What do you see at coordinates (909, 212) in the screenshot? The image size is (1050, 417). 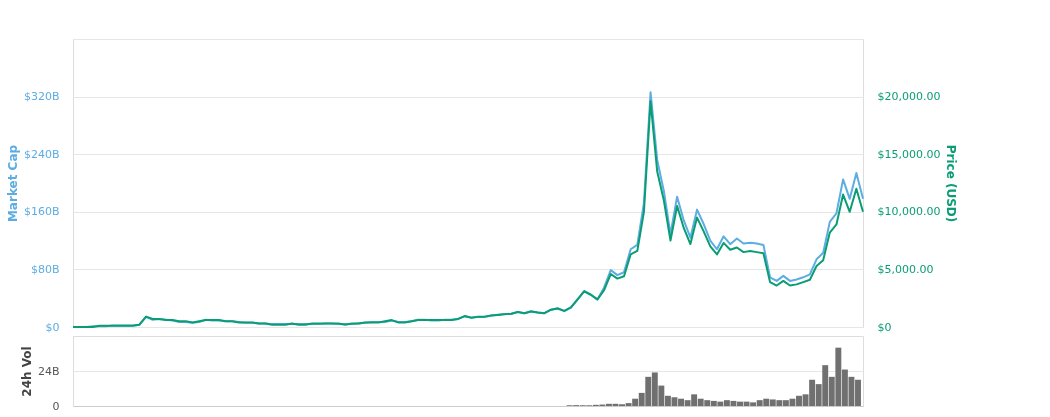 I see `y2-tick-label: $10,000.00` at bounding box center [909, 212].